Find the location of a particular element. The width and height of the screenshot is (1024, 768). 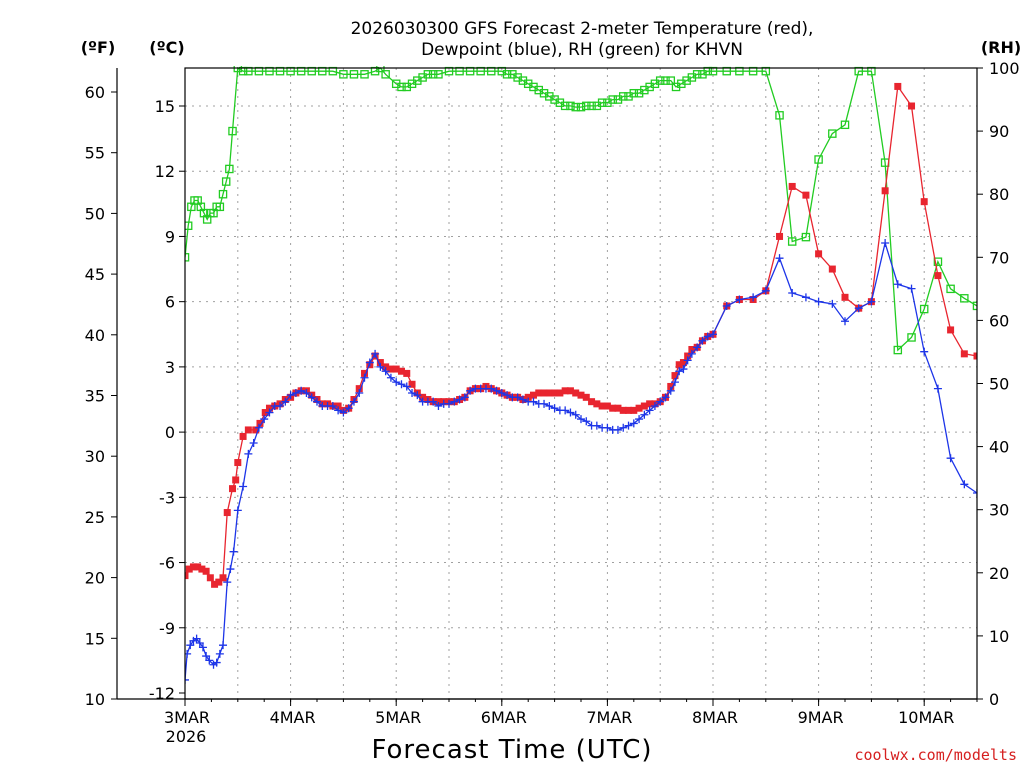

celsius-tick-label: -6 is located at coordinates (167, 563).